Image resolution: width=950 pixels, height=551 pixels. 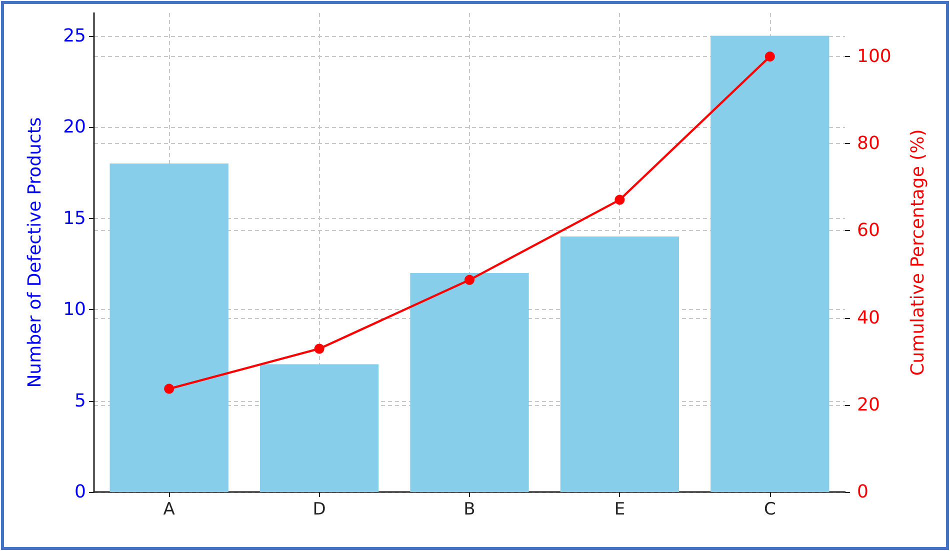 What do you see at coordinates (74, 218) in the screenshot?
I see `y-tick-label: 15` at bounding box center [74, 218].